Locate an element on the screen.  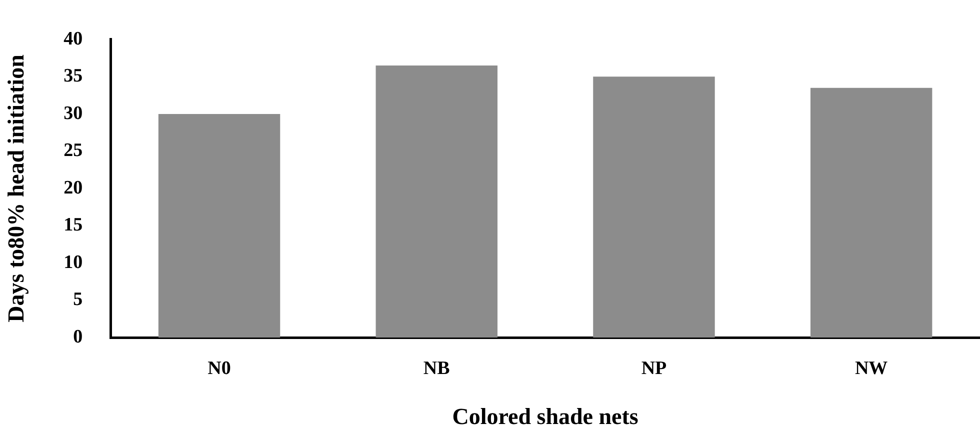
x-axis-title: Colored shade nets is located at coordinates (545, 417).